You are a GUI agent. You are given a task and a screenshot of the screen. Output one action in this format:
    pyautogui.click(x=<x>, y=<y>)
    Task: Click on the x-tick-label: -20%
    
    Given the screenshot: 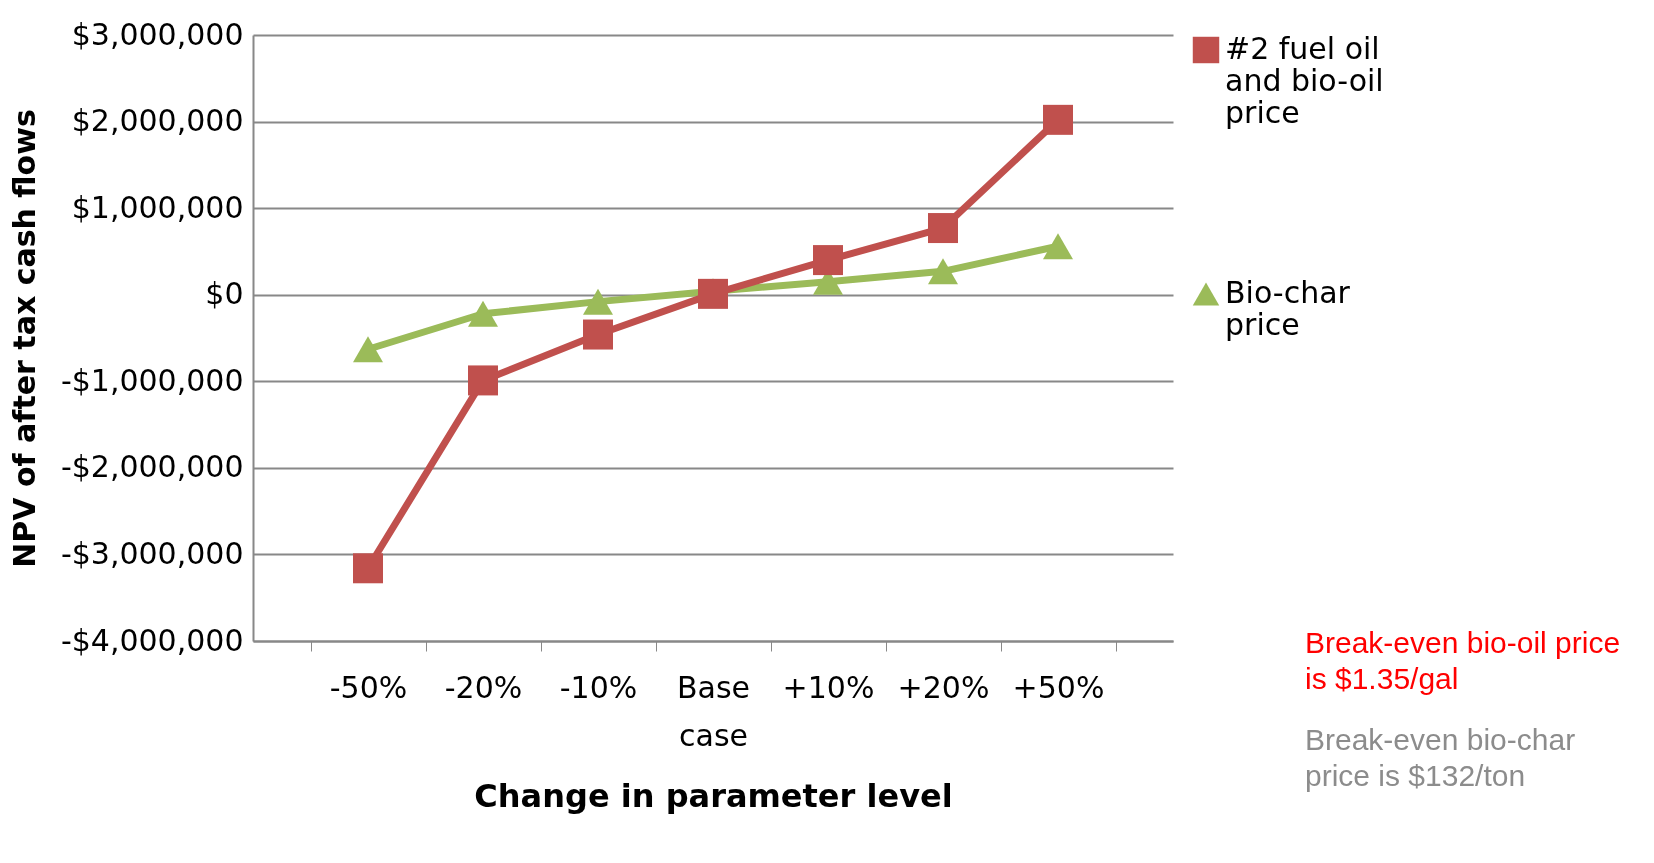 What is the action you would take?
    pyautogui.click(x=483, y=687)
    